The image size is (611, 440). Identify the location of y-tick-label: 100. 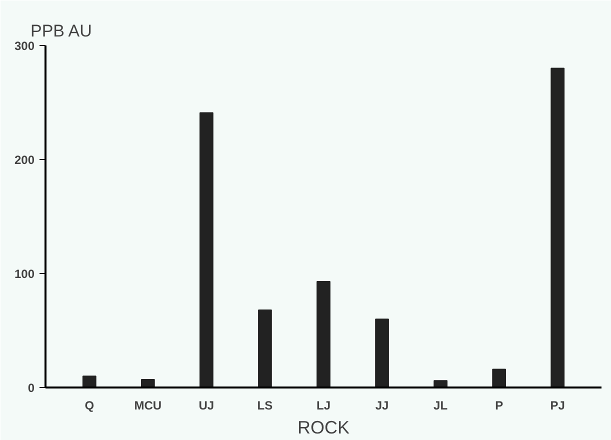
(24, 274).